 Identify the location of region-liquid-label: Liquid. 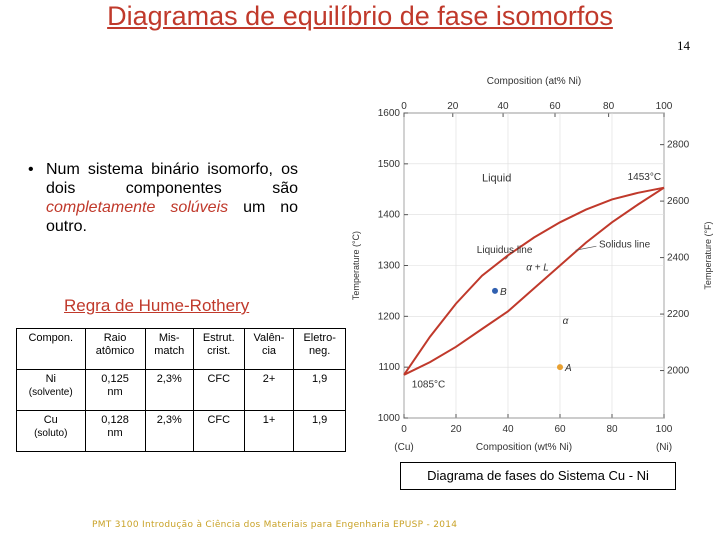
(496, 179).